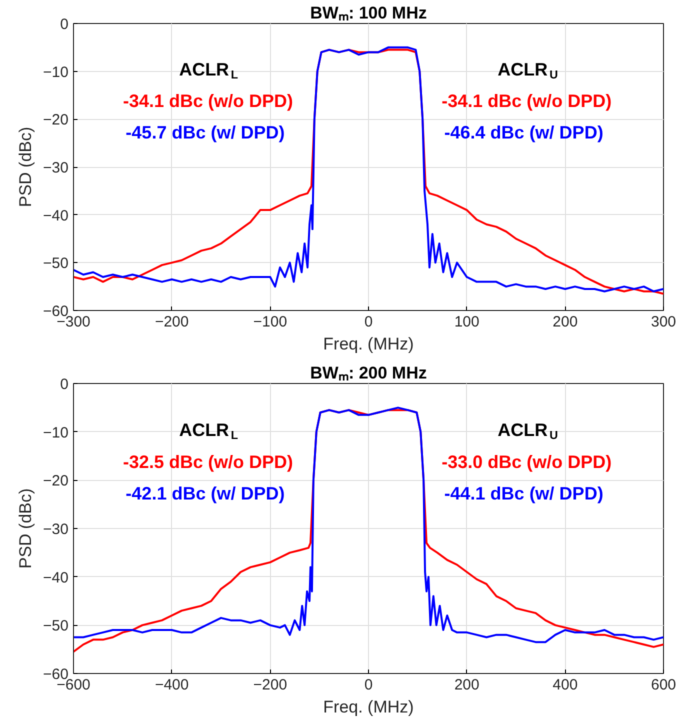 The image size is (676, 723). I want to click on annotation: -44.1 dBc (w/ DPD), so click(524, 494).